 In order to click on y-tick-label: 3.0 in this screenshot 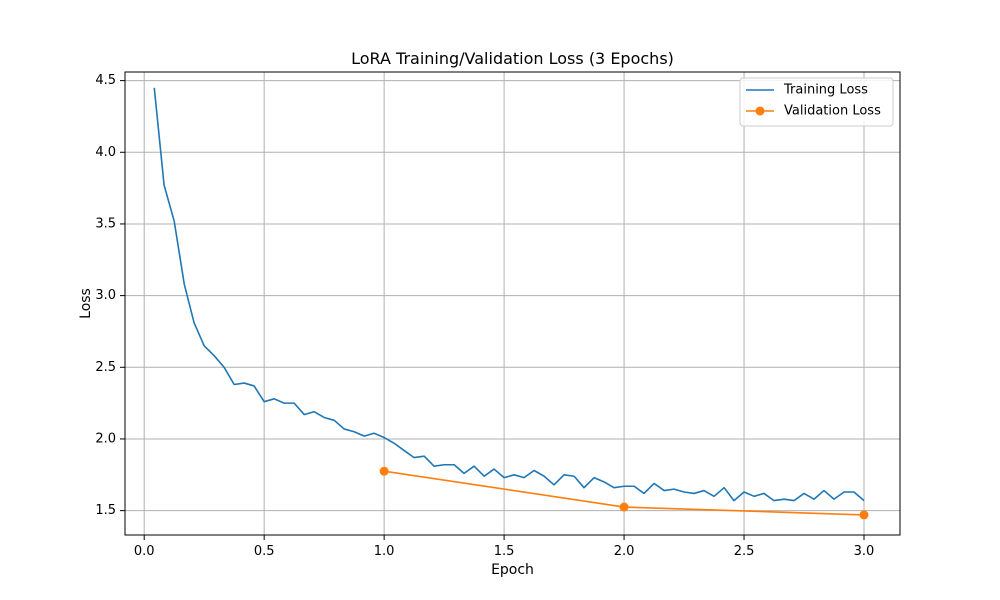, I will do `click(105, 295)`.